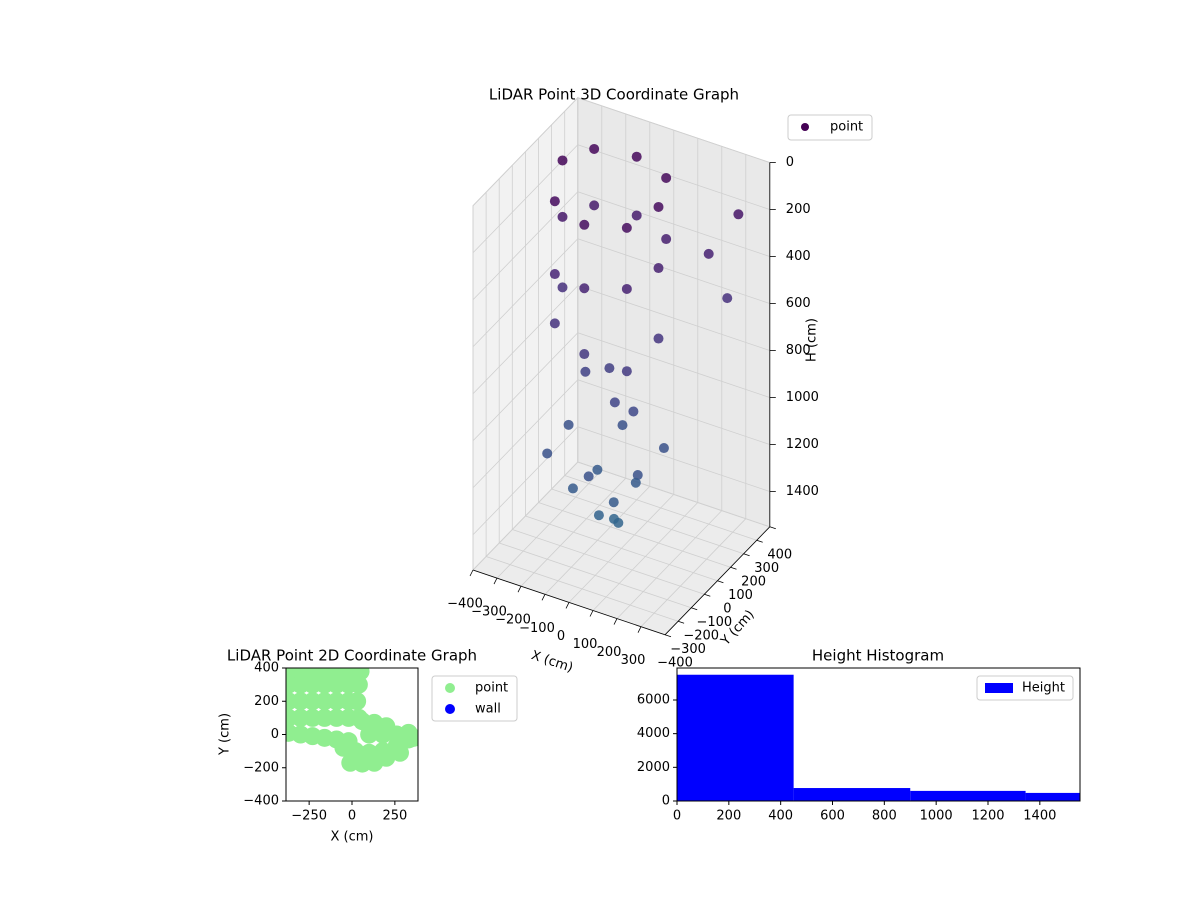 This screenshot has height=900, width=1200. Describe the element at coordinates (513, 620) in the screenshot. I see `x-tick-label: −200` at that location.